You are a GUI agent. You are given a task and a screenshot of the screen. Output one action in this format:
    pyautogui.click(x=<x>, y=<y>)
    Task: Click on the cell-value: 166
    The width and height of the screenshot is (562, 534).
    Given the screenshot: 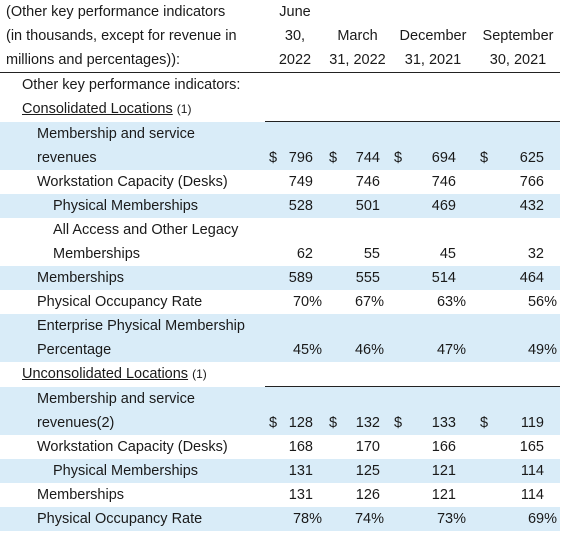 What is the action you would take?
    pyautogui.click(x=443, y=447)
    